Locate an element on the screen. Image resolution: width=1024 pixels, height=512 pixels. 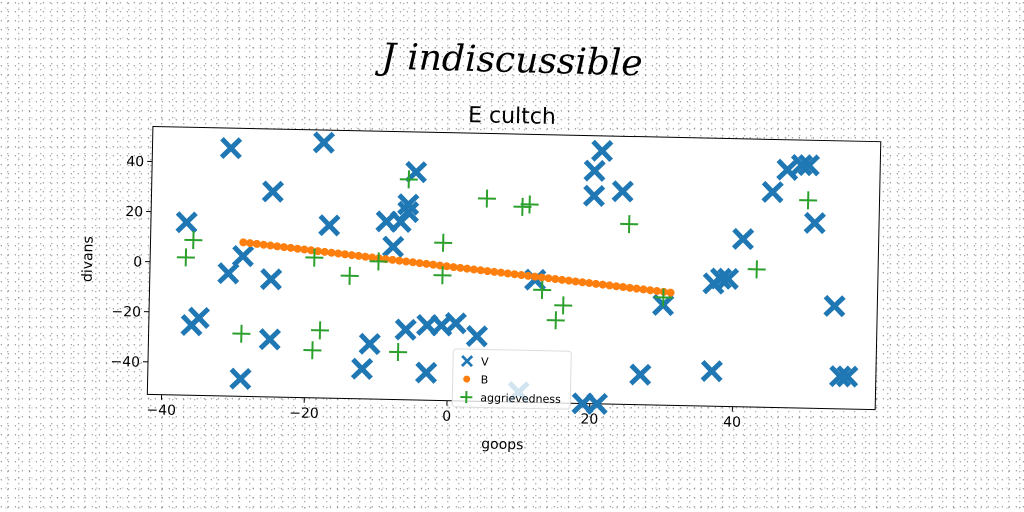
x-tick-label: 20 is located at coordinates (589, 419).